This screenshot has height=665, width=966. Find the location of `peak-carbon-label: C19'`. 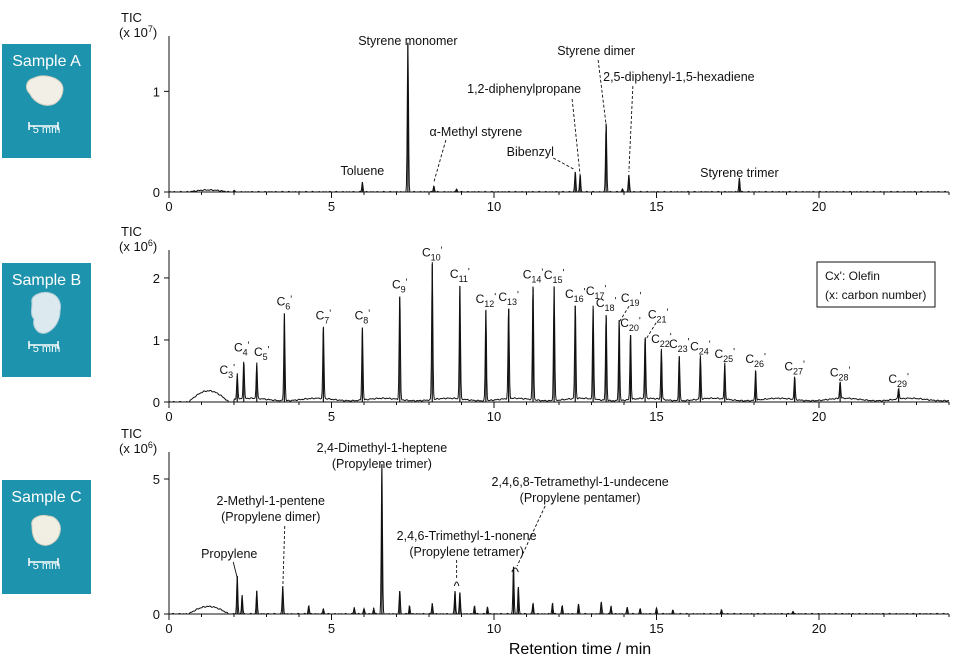

peak-carbon-label: C19' is located at coordinates (631, 299).